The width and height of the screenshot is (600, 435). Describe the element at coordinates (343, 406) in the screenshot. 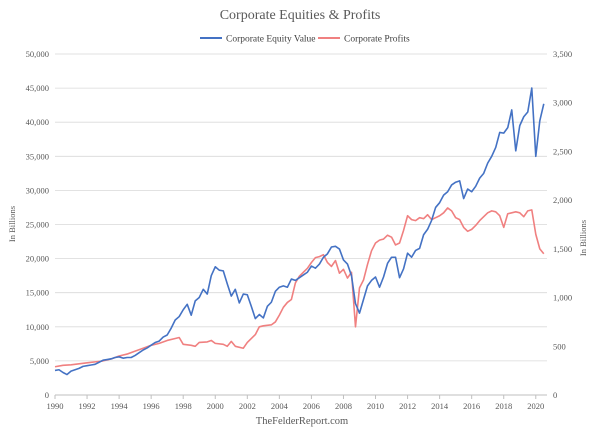

I see `x-tick-label: 2008` at that location.